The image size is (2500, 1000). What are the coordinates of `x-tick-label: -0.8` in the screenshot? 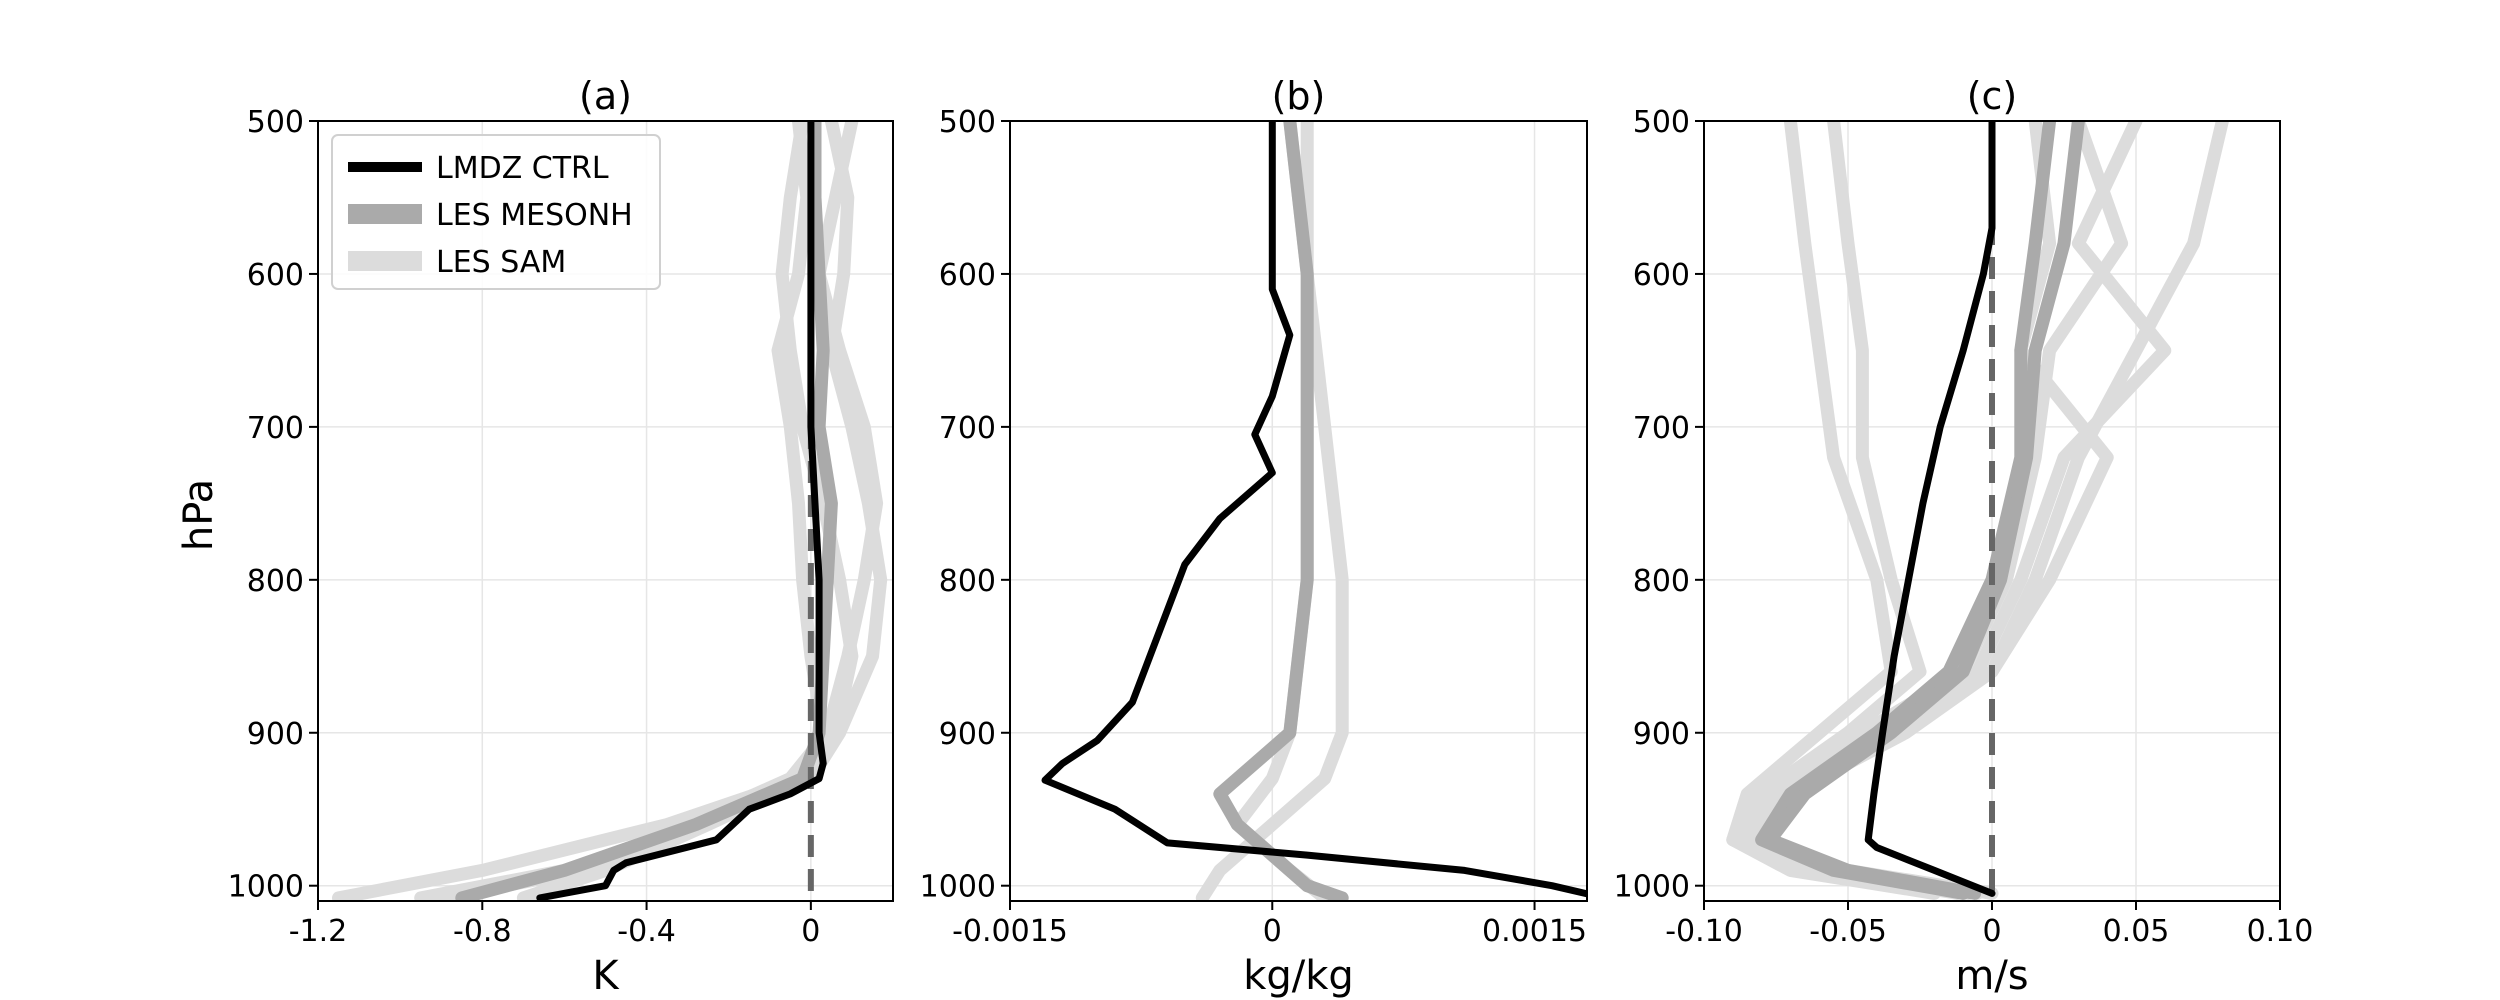 It's located at (482, 931).